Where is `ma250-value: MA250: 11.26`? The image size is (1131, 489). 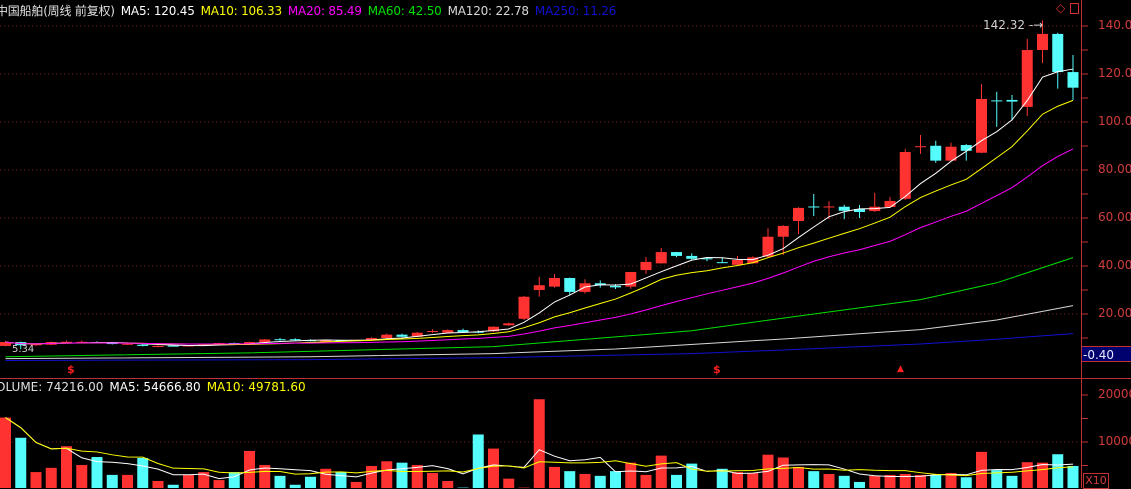
ma250-value: MA250: 11.26 is located at coordinates (575, 11).